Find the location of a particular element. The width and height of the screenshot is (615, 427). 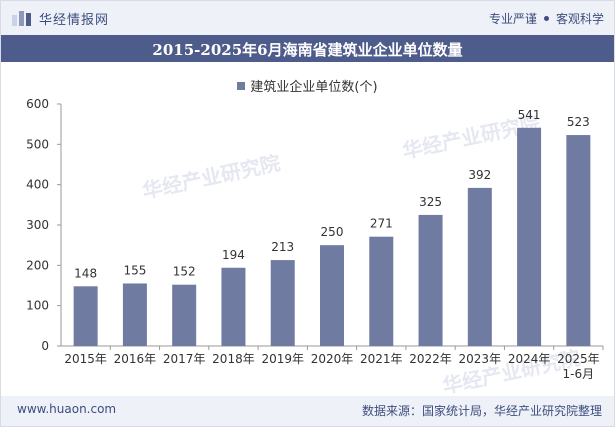

tag-objective: 客观科学 is located at coordinates (579, 19).